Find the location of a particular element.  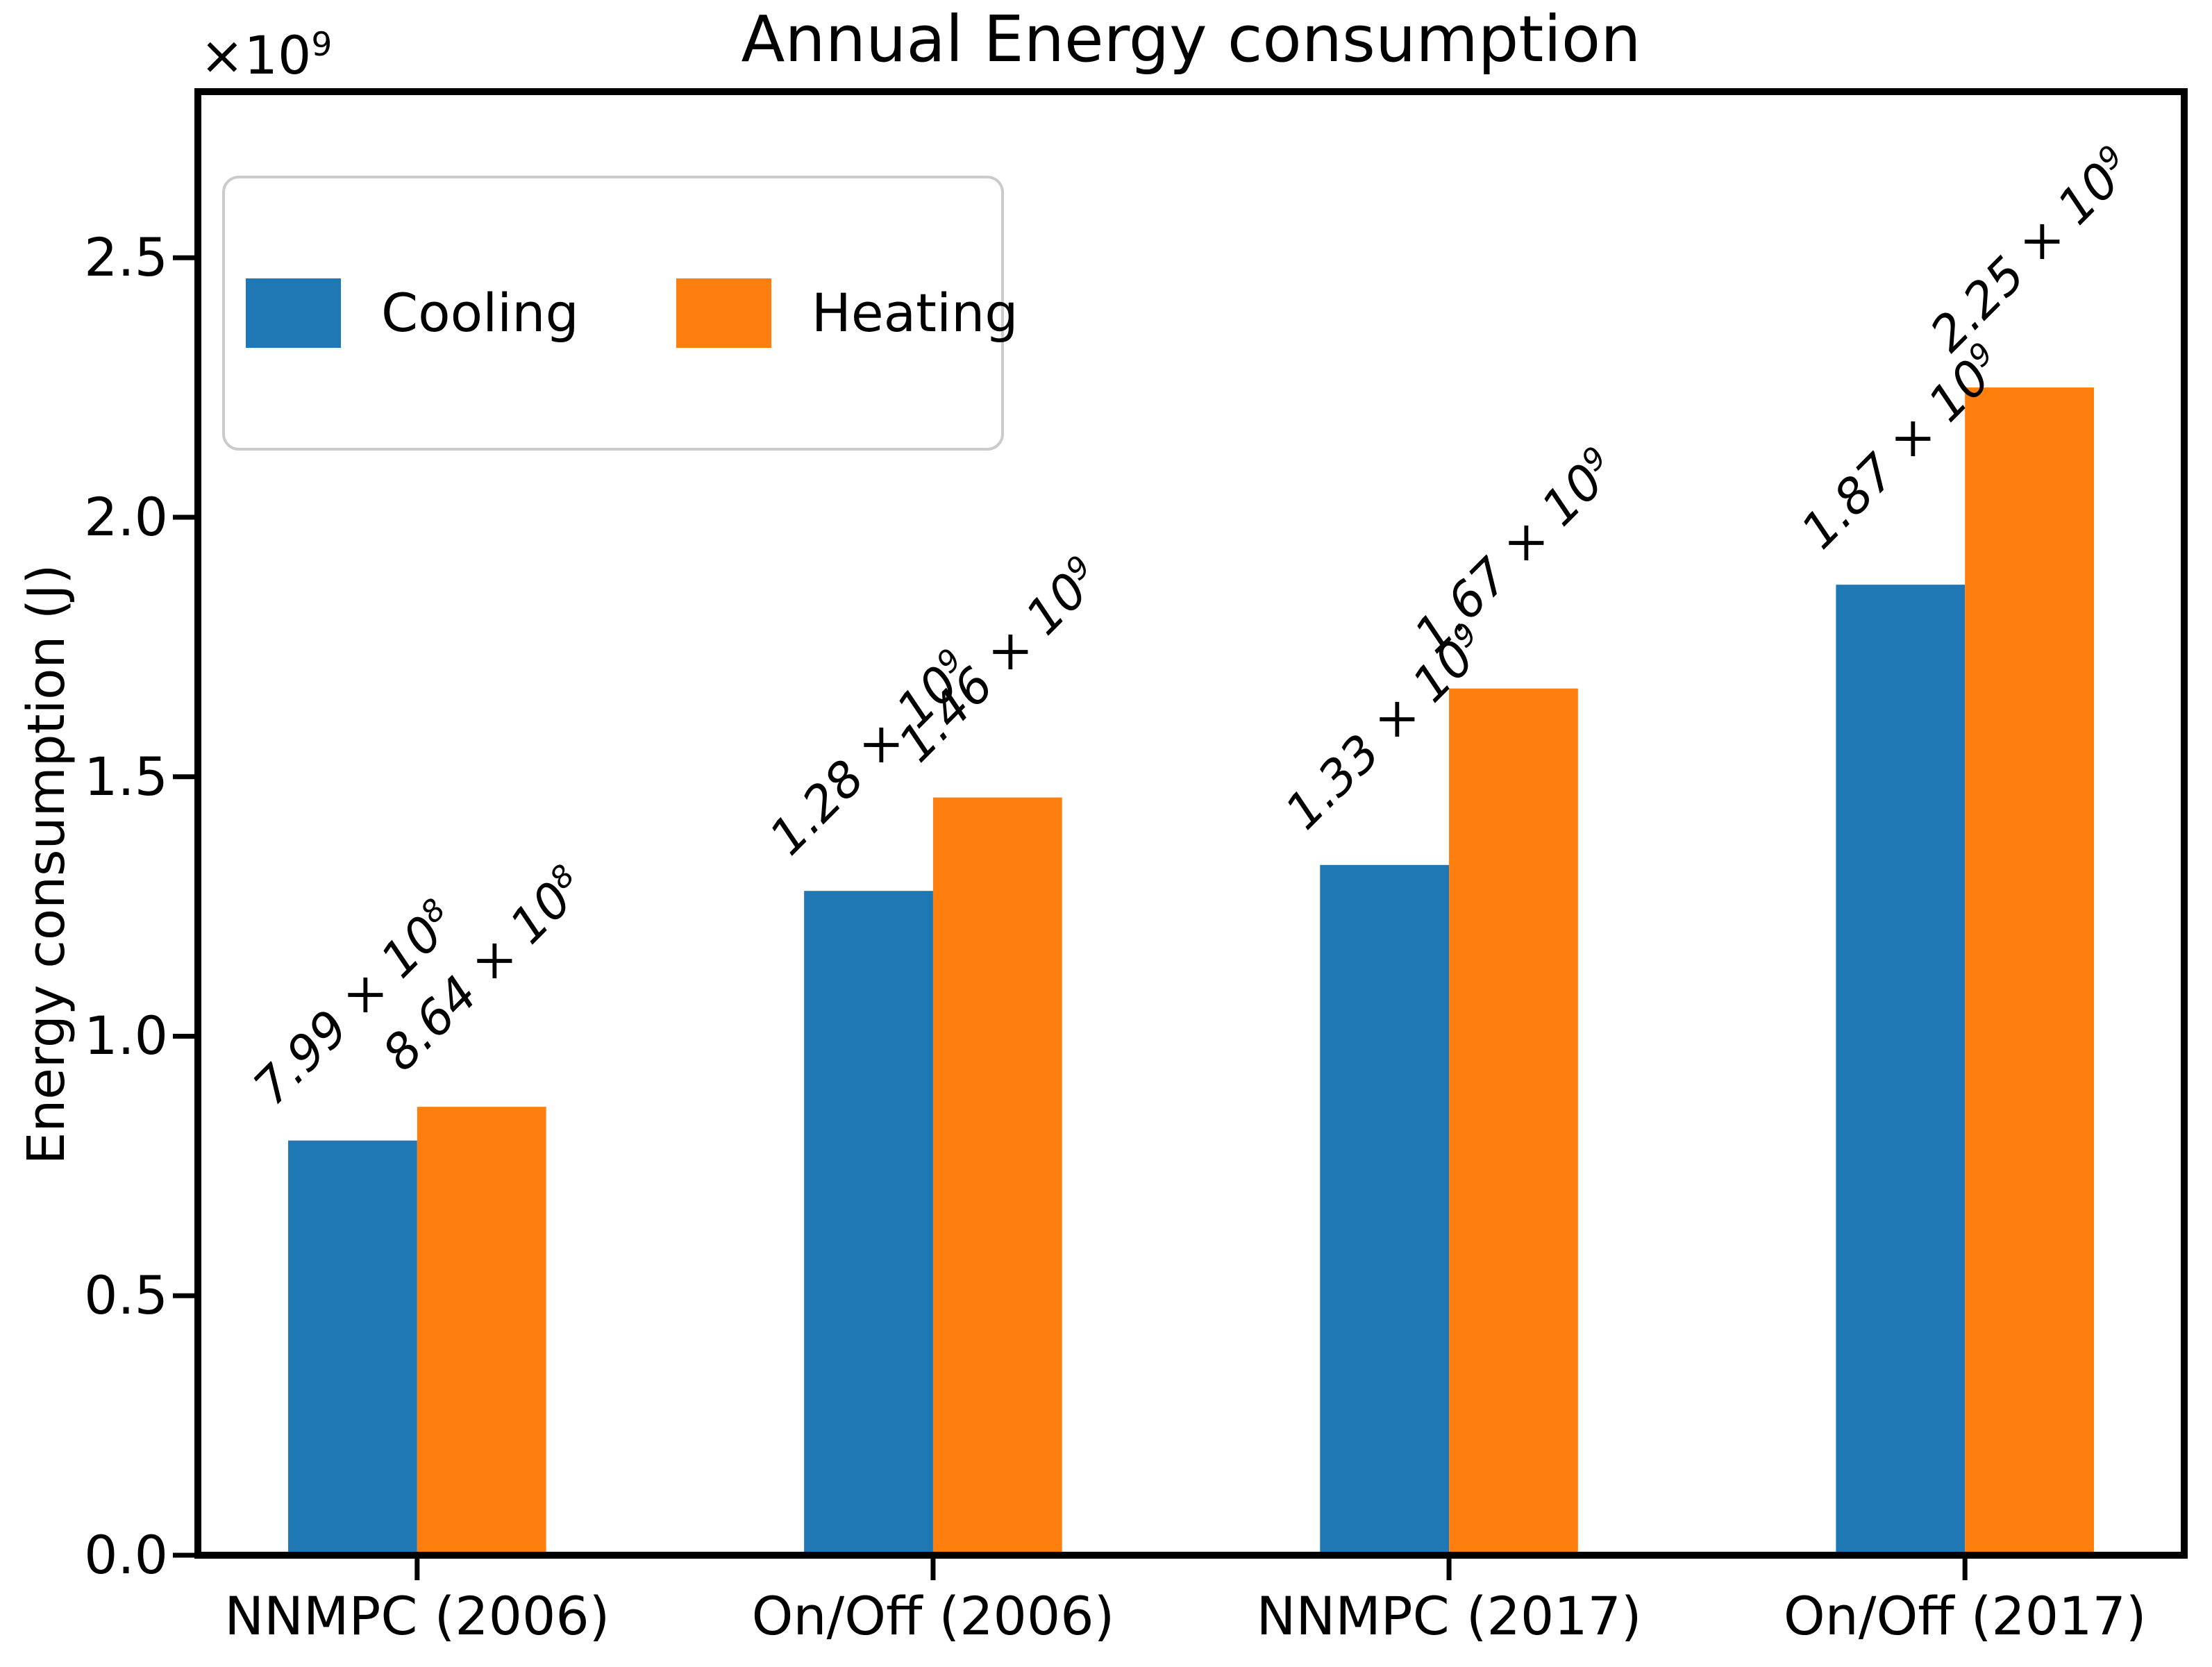

y-tick-label: 0.5 is located at coordinates (126, 1295).